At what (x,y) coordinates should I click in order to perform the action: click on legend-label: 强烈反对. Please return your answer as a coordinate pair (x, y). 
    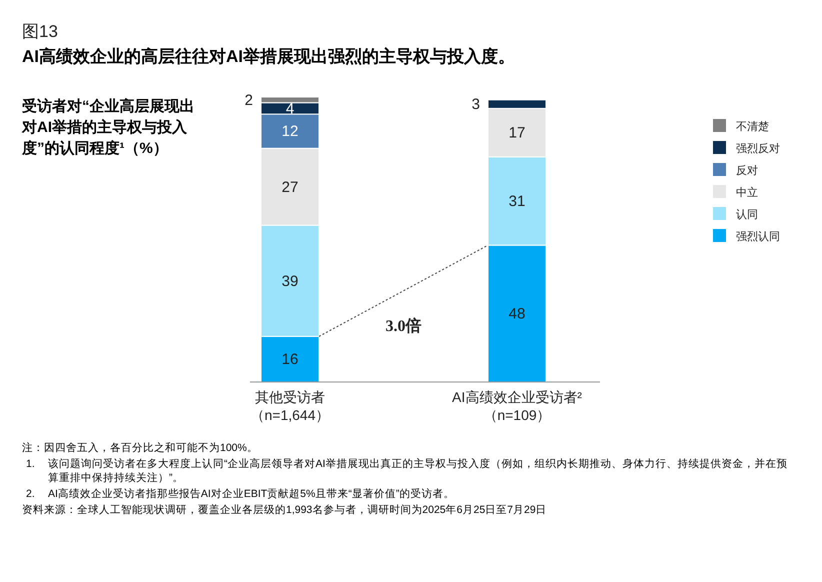
    Looking at the image, I should click on (758, 148).